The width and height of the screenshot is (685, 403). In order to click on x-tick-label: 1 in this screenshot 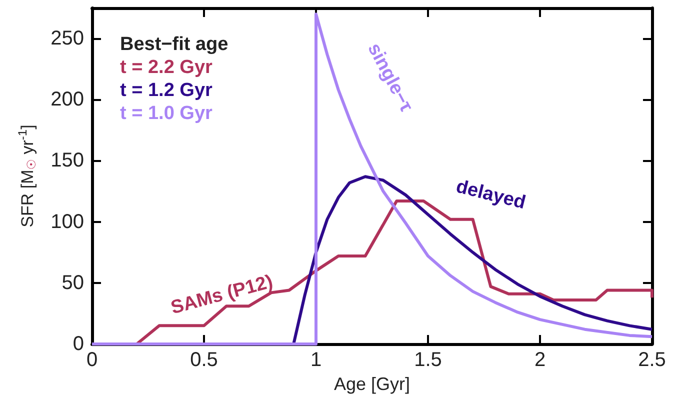, I will do `click(316, 360)`.